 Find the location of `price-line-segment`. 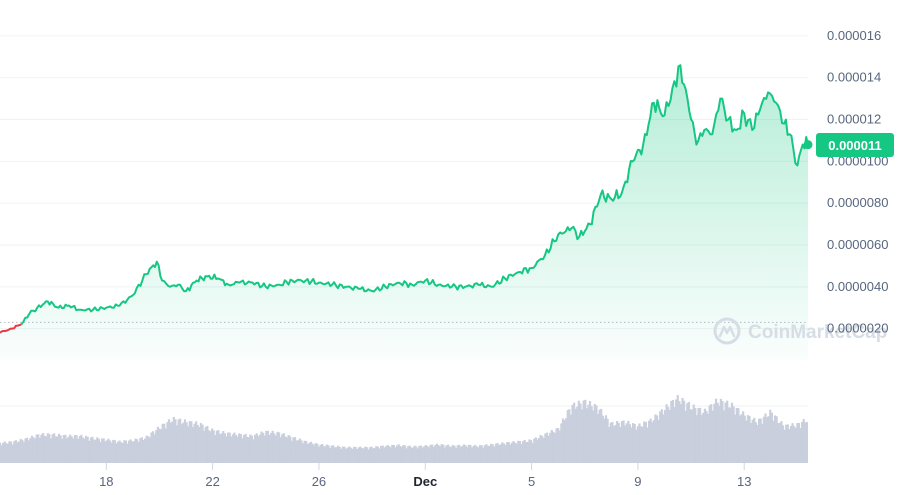

price-line-segment is located at coordinates (11, 328).